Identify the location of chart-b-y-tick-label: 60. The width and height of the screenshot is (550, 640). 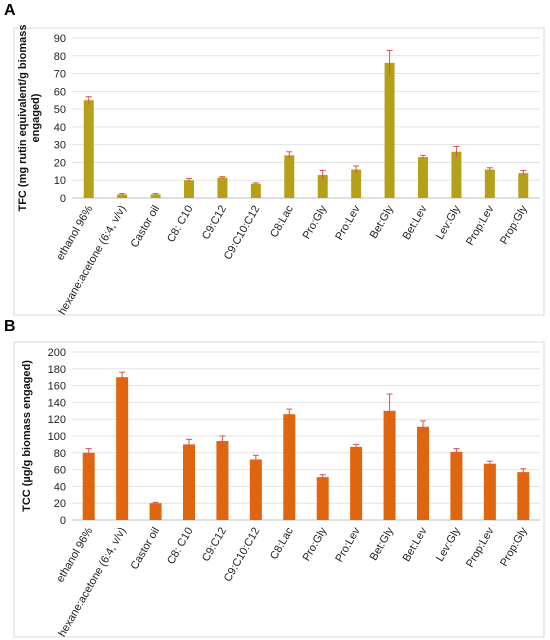
(60, 471).